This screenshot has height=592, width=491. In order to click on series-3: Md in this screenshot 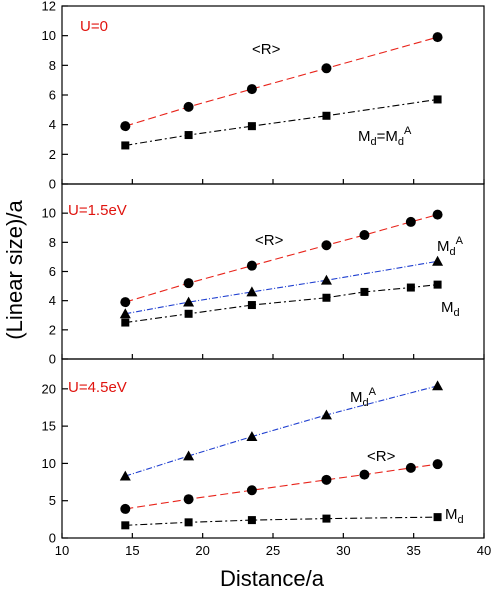, I will do `click(290, 303)`.